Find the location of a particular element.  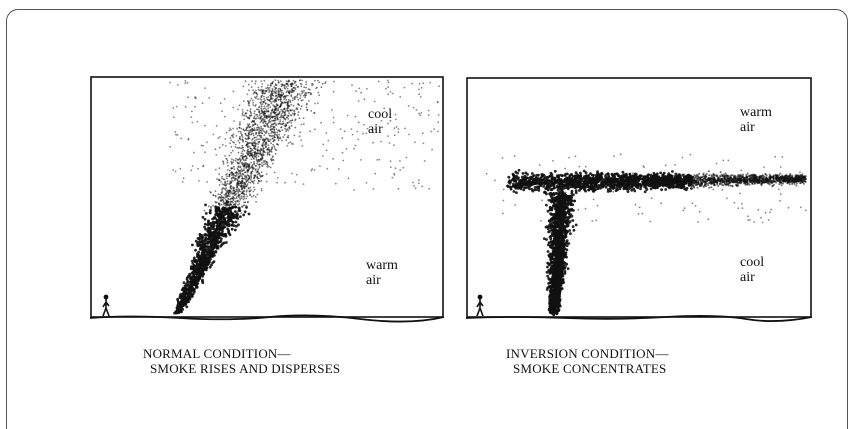

inversion-condition-caption: INVERSION CONDITION— SMOKE CONCENTRATES is located at coordinates (587, 361).